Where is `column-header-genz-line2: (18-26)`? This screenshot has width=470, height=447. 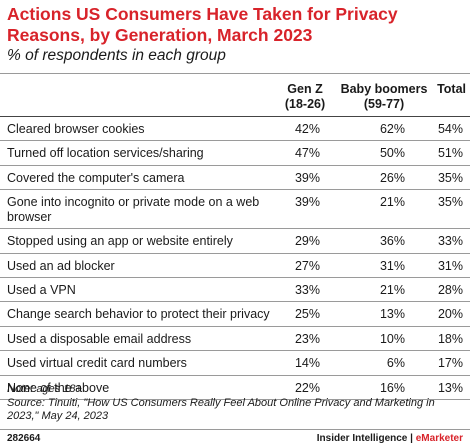 column-header-genz-line2: (18-26) is located at coordinates (305, 104).